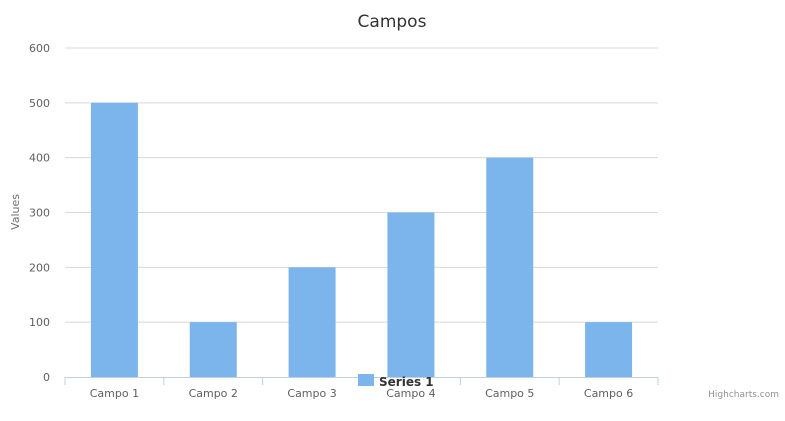  What do you see at coordinates (39, 267) in the screenshot?
I see `y-tick-label: 200` at bounding box center [39, 267].